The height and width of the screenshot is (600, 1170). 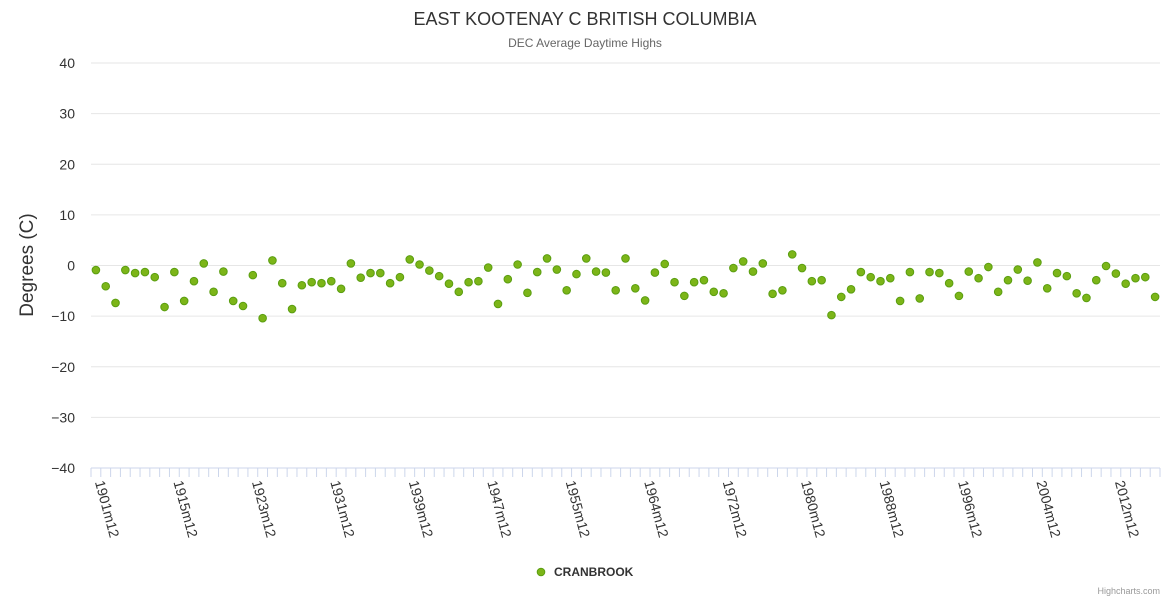 What do you see at coordinates (594, 572) in the screenshot?
I see `legend-item-cranbrook: CRANBROOK` at bounding box center [594, 572].